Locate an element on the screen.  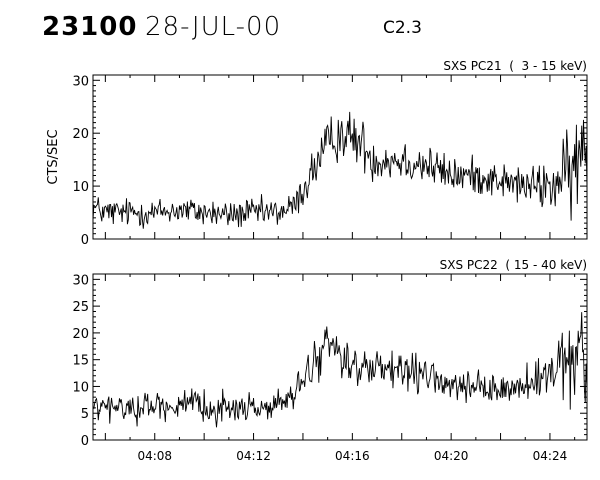
x-tick-label: 04:20 is located at coordinates (451, 456).